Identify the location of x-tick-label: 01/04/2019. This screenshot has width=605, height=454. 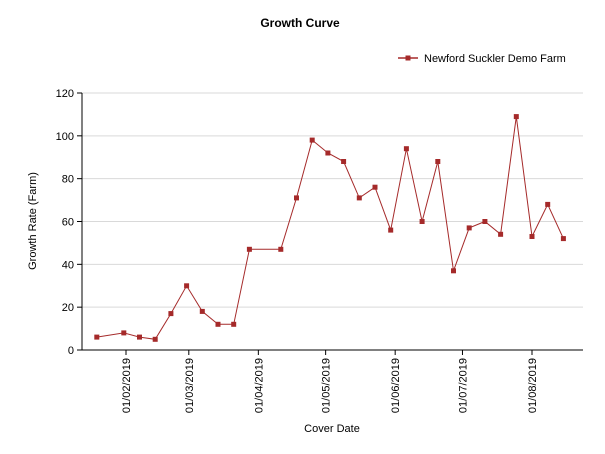
(259, 385).